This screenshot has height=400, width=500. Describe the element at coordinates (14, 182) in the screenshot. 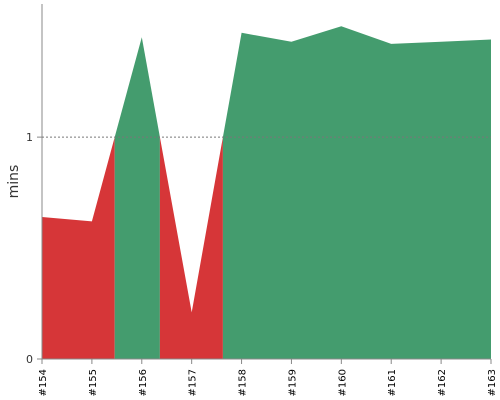

I see `y-axis-title: mins` at that location.